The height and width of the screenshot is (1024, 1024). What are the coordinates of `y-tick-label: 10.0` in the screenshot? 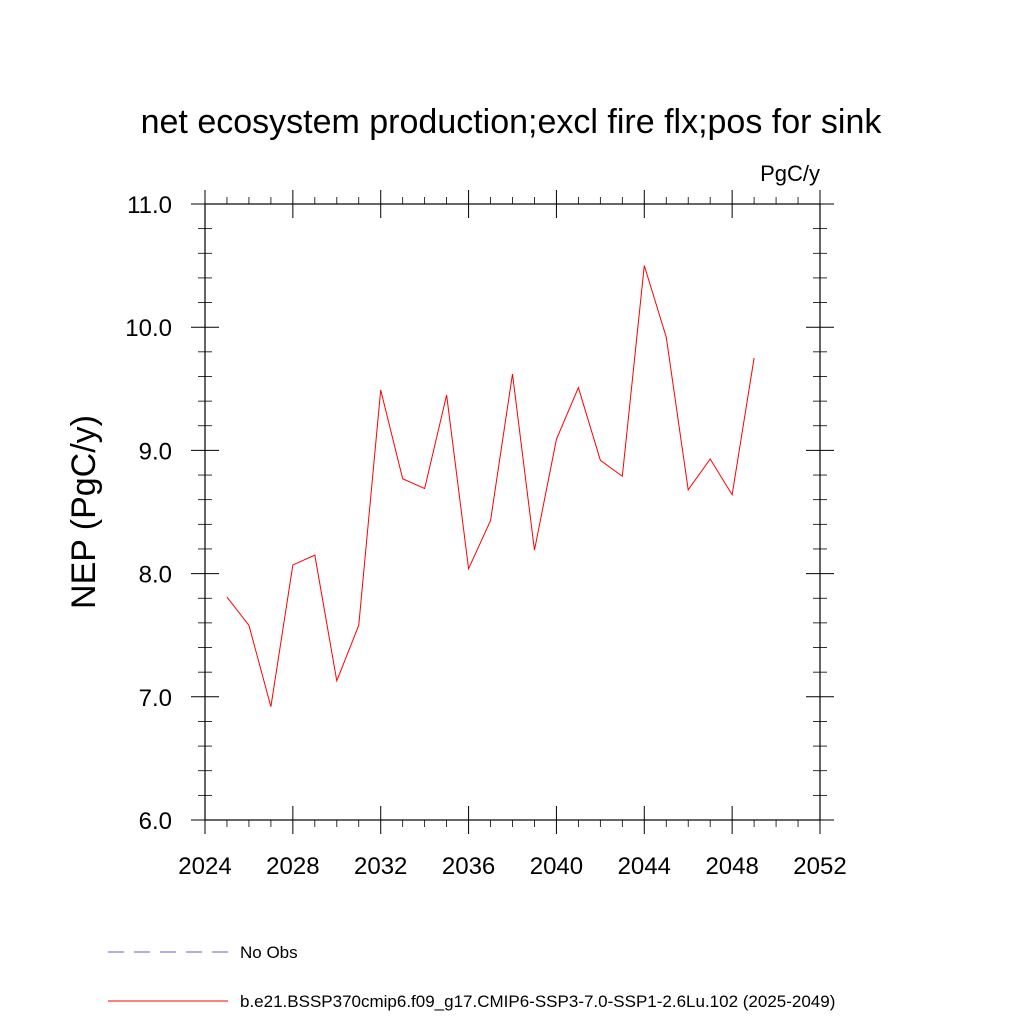 It's located at (148, 328).